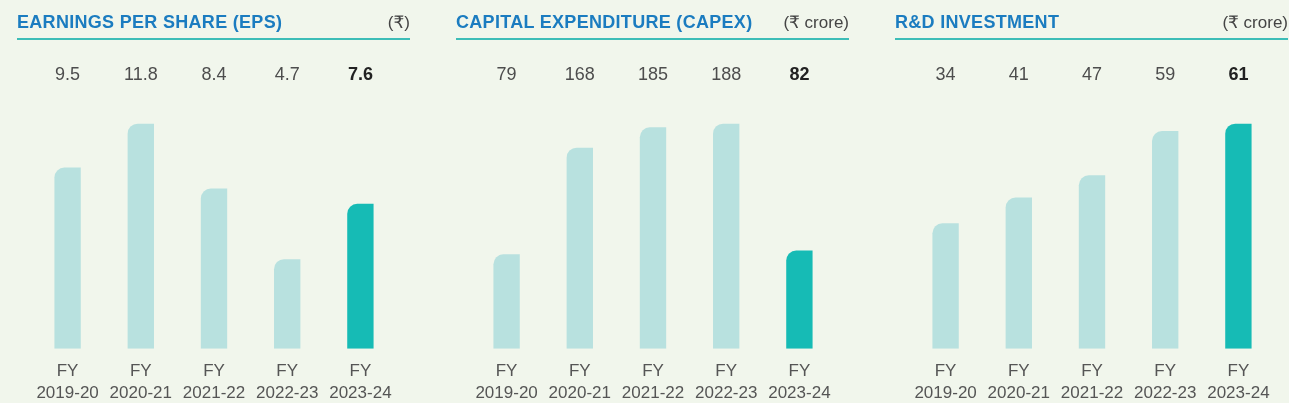 The image size is (1289, 403). What do you see at coordinates (799, 73) in the screenshot?
I see `data-label: 82` at bounding box center [799, 73].